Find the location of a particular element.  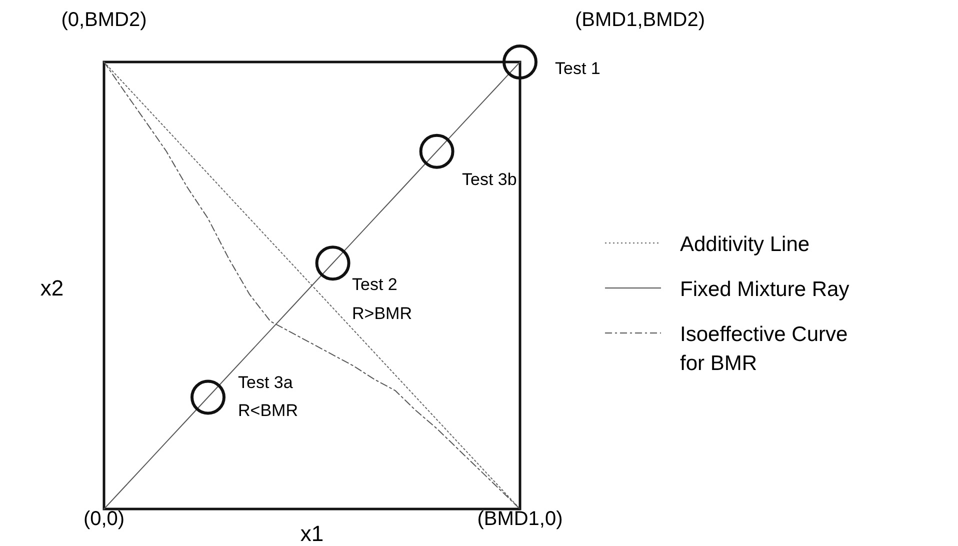

y-axis-title: x2 is located at coordinates (52, 288).